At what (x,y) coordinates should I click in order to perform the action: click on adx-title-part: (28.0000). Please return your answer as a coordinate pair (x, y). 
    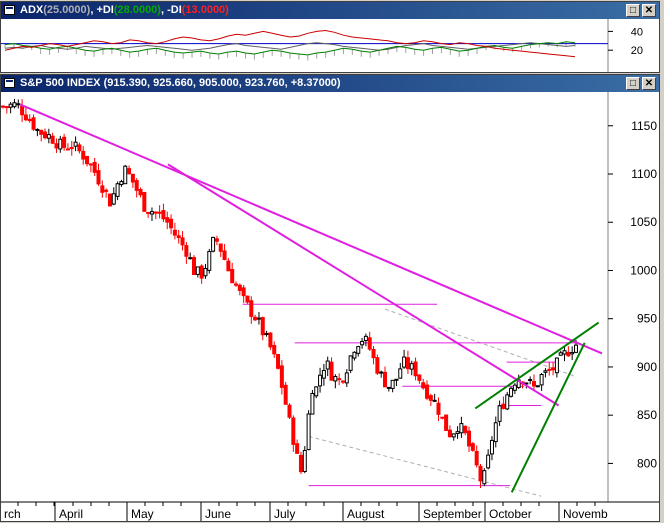
    Looking at the image, I should click on (137, 10).